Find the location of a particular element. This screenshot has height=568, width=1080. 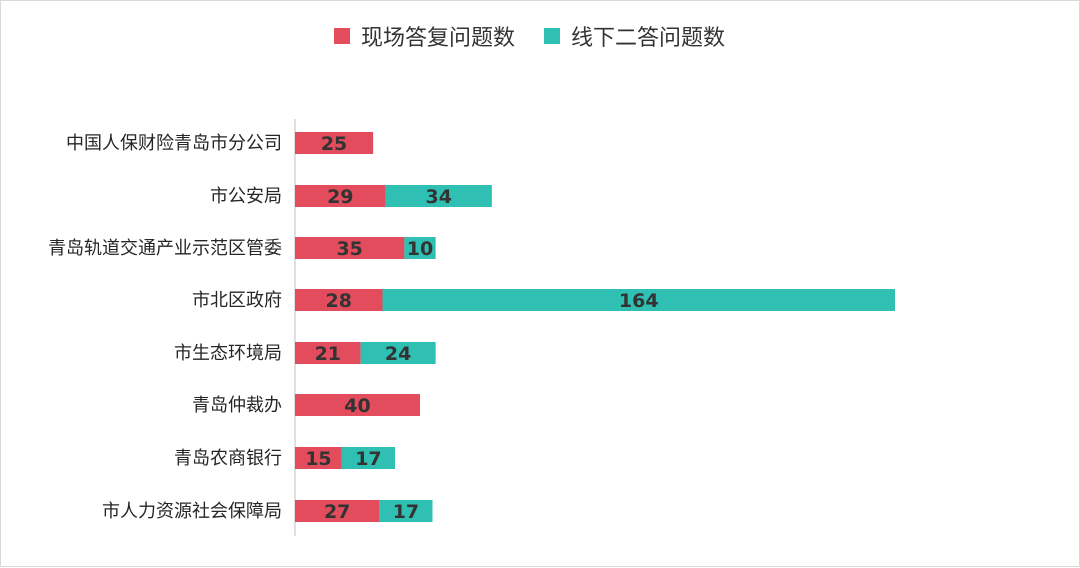

category-label: 市人力资源社会保障局 is located at coordinates (192, 511).